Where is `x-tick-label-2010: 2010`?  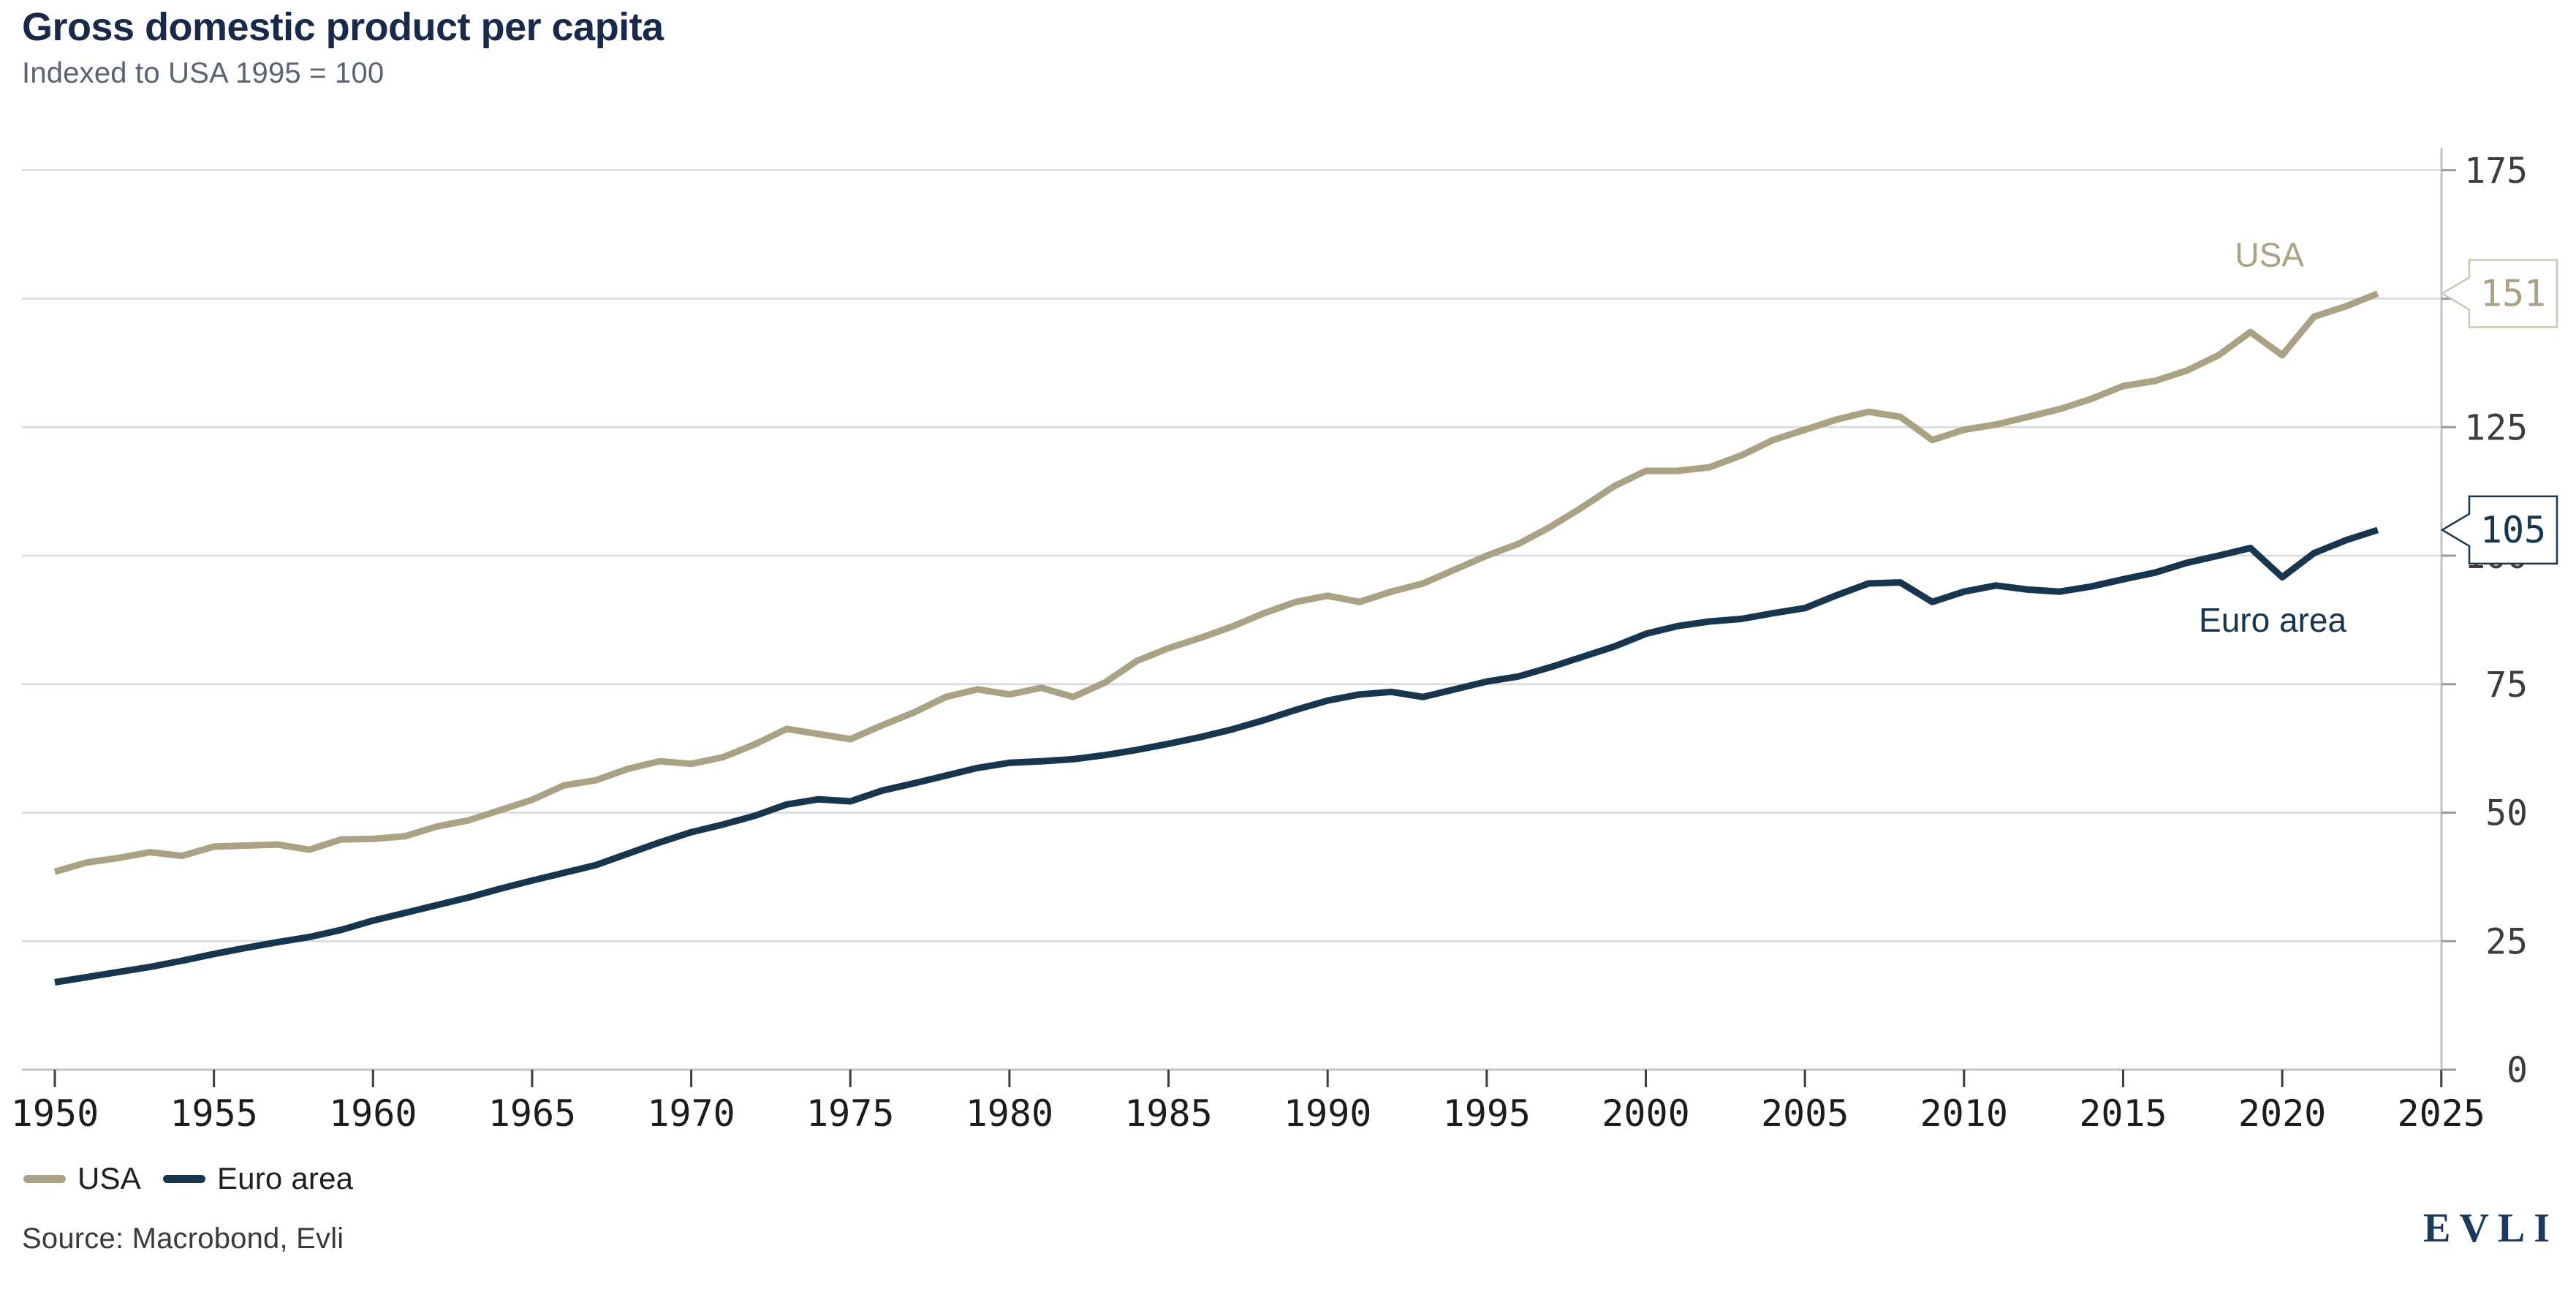 x-tick-label-2010: 2010 is located at coordinates (1964, 1113).